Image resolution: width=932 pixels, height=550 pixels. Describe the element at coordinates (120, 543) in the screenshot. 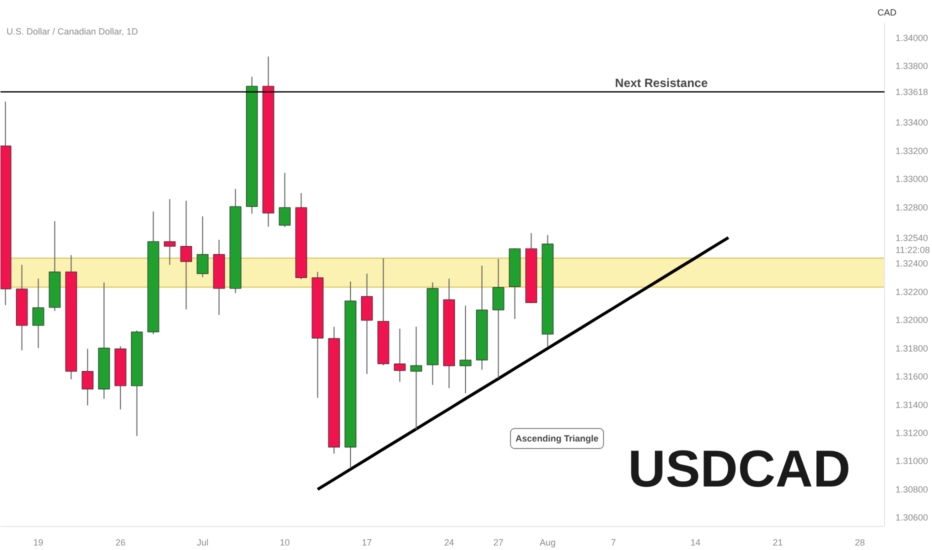

I see `x-tick-label: 26` at that location.